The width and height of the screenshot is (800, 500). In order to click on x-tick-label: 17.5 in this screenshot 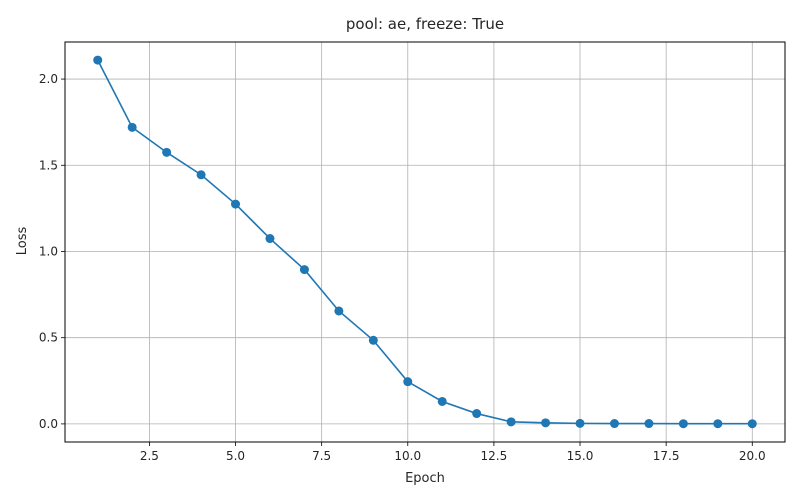, I will do `click(666, 456)`.